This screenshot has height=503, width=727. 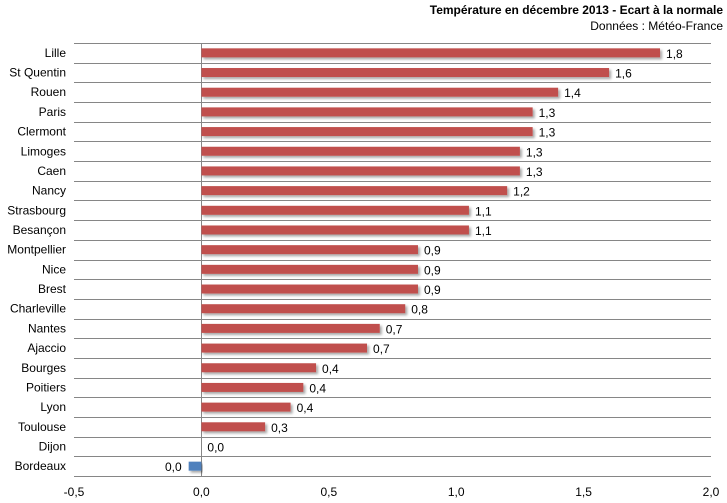 What do you see at coordinates (39, 230) in the screenshot?
I see `category-label: Besançon` at bounding box center [39, 230].